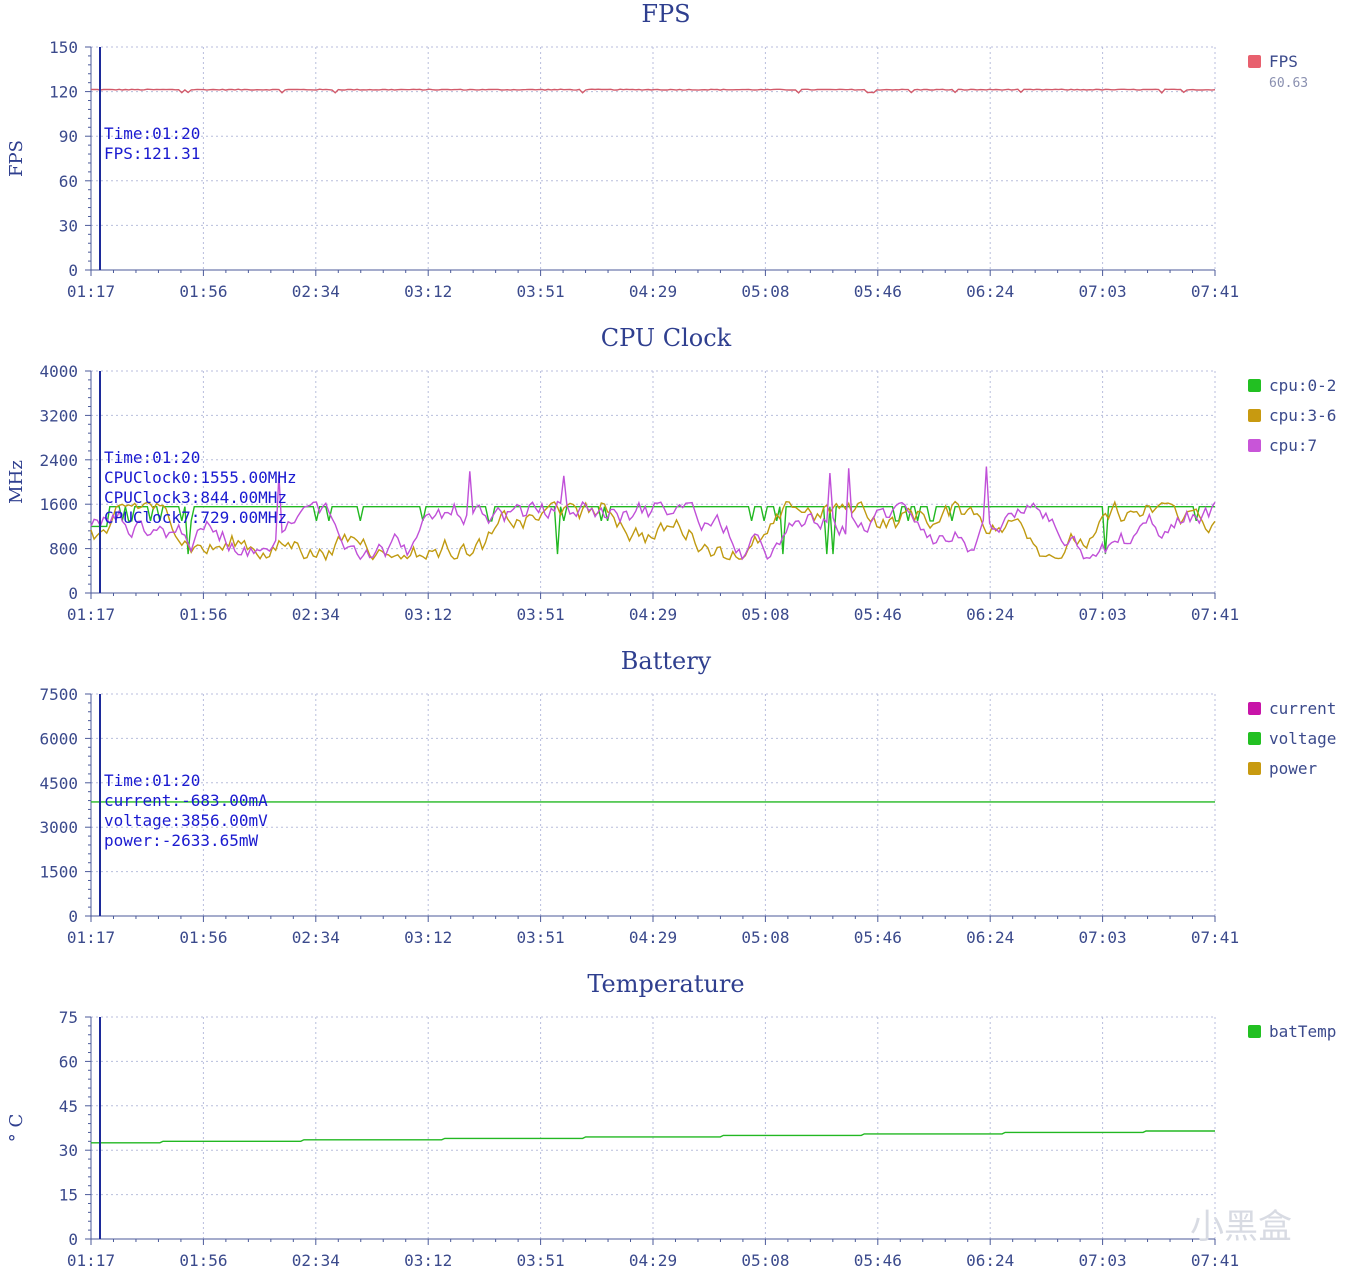 The height and width of the screenshot is (1282, 1347). I want to click on series-line-fps, so click(653, 91).